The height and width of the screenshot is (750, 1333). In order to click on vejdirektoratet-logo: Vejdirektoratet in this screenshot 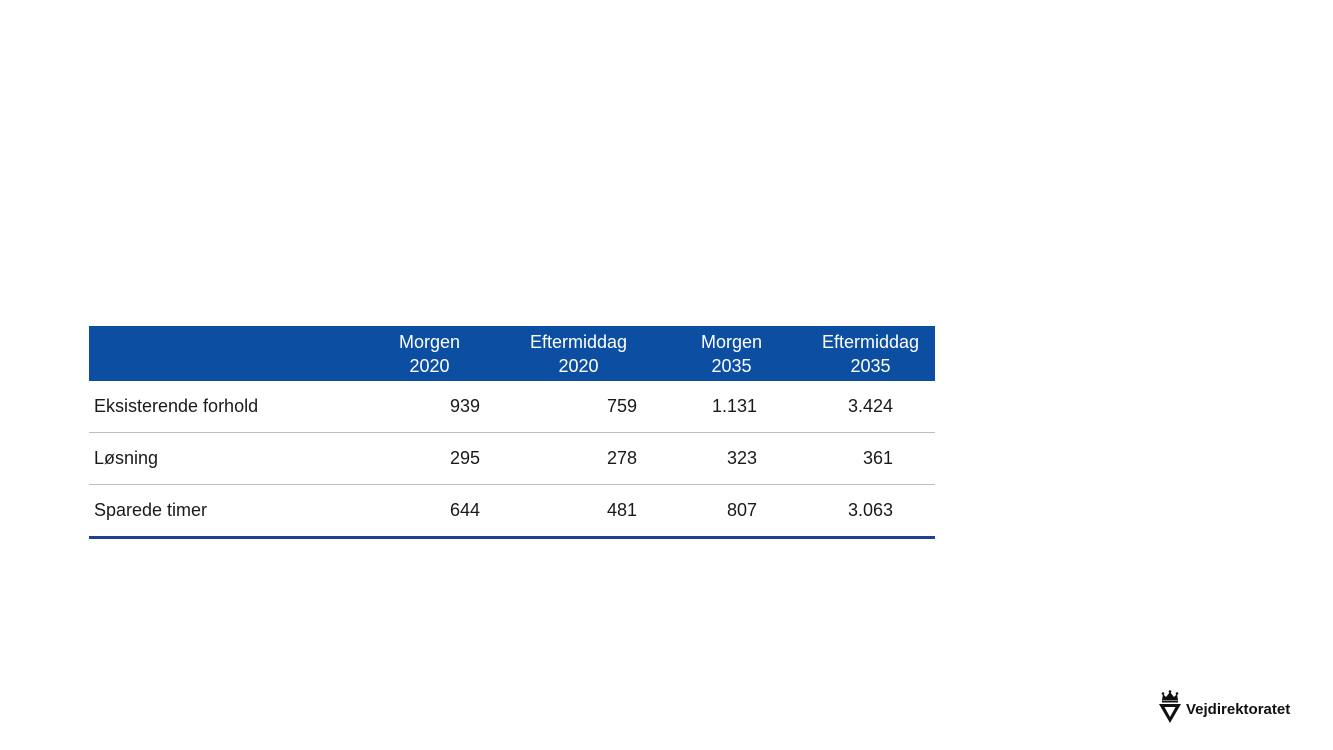, I will do `click(1224, 707)`.